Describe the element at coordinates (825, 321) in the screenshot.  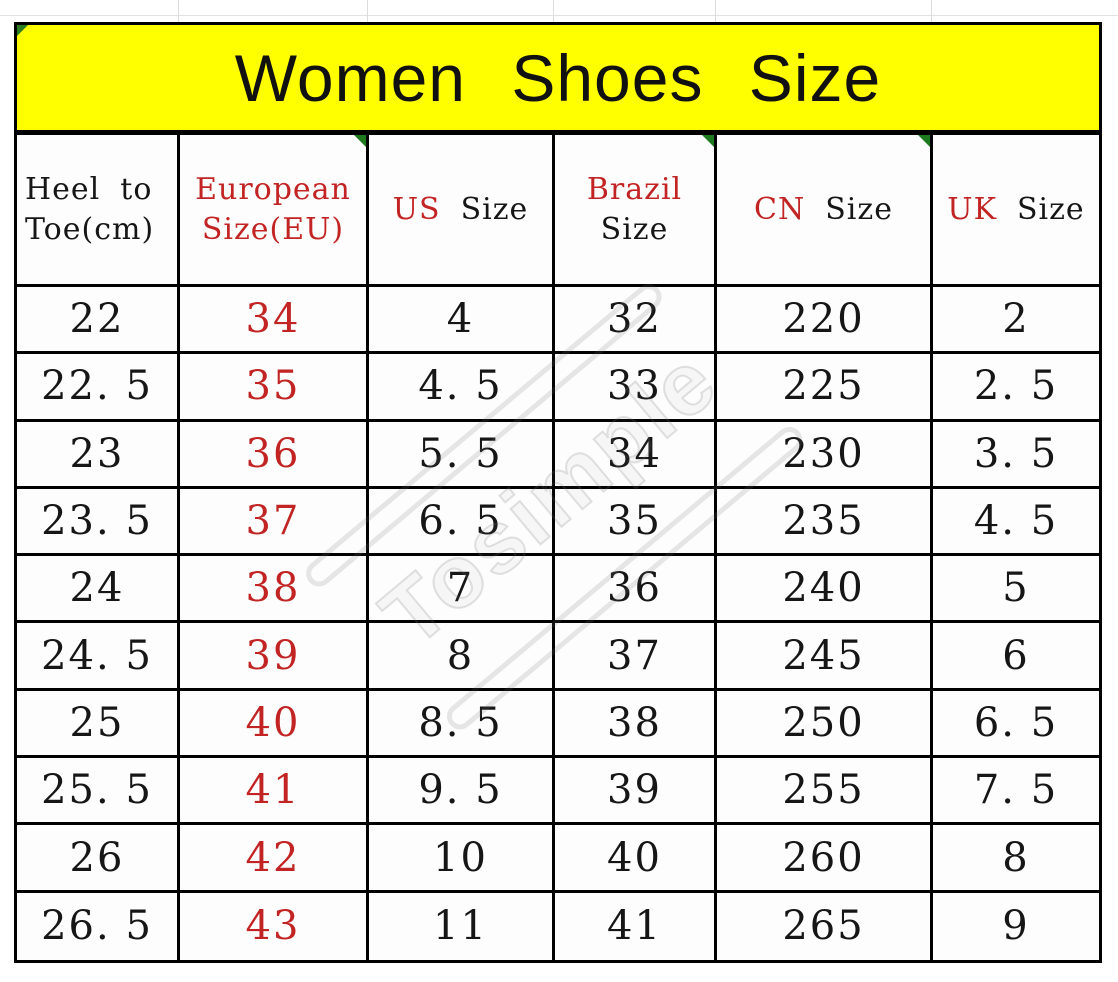
I see `table-cell: 220` at that location.